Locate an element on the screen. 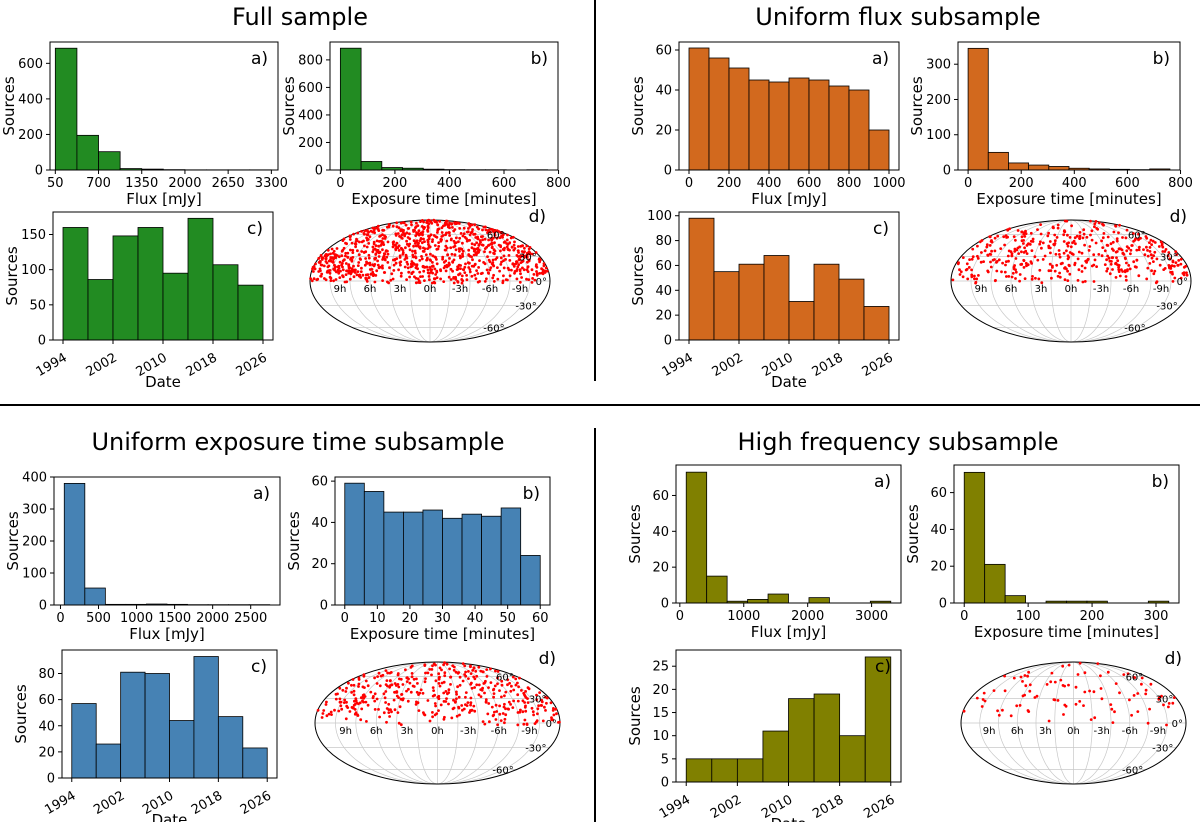 The image size is (1200, 822). ra-label: 9h is located at coordinates (340, 289).